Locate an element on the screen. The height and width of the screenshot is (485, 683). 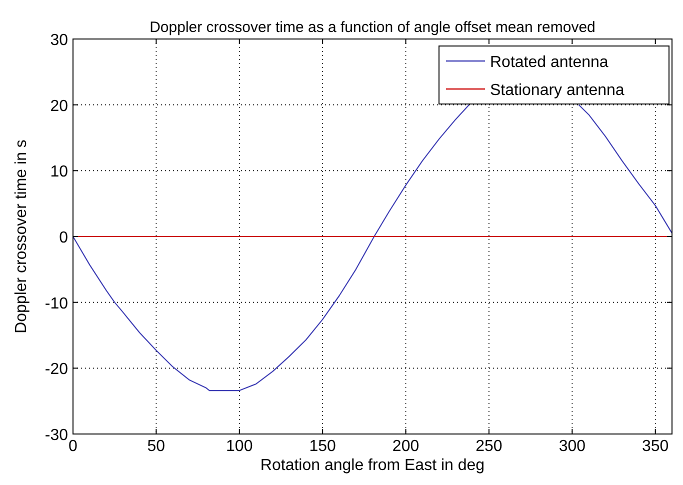
y-tick-label: -30 is located at coordinates (56, 435).